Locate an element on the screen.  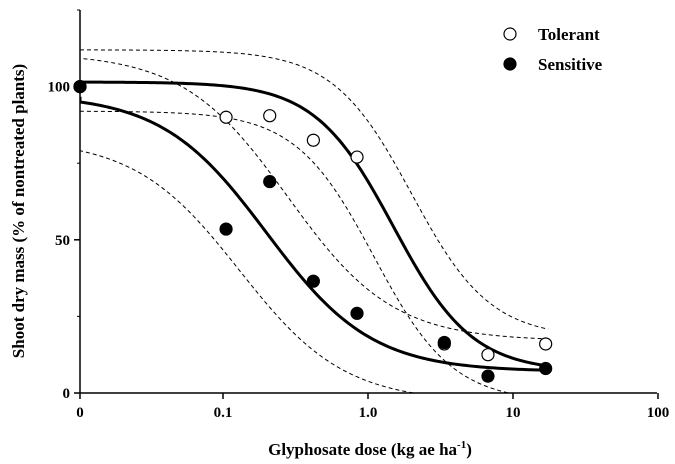
legend-marker-sensitive is located at coordinates (510, 64).